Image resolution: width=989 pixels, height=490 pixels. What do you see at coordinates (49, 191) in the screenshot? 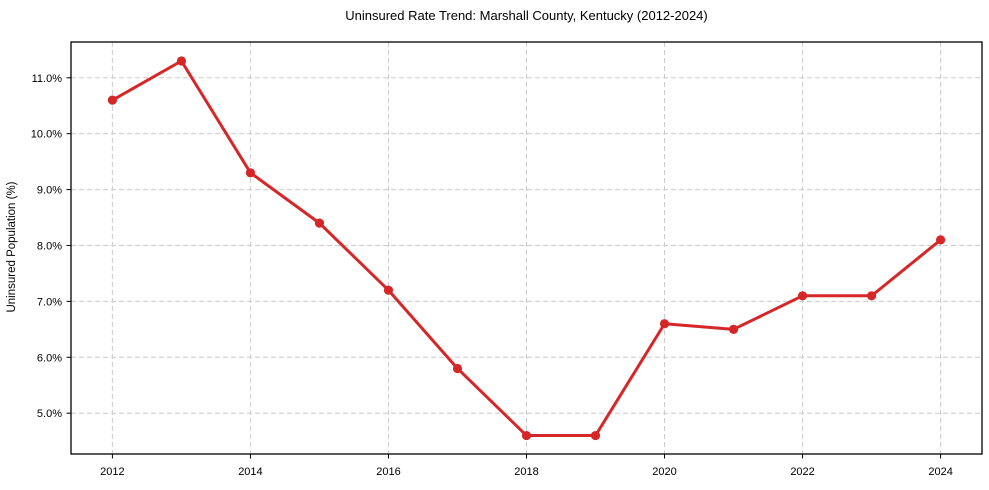
I see `y-tick-label: 9.0%` at bounding box center [49, 191].